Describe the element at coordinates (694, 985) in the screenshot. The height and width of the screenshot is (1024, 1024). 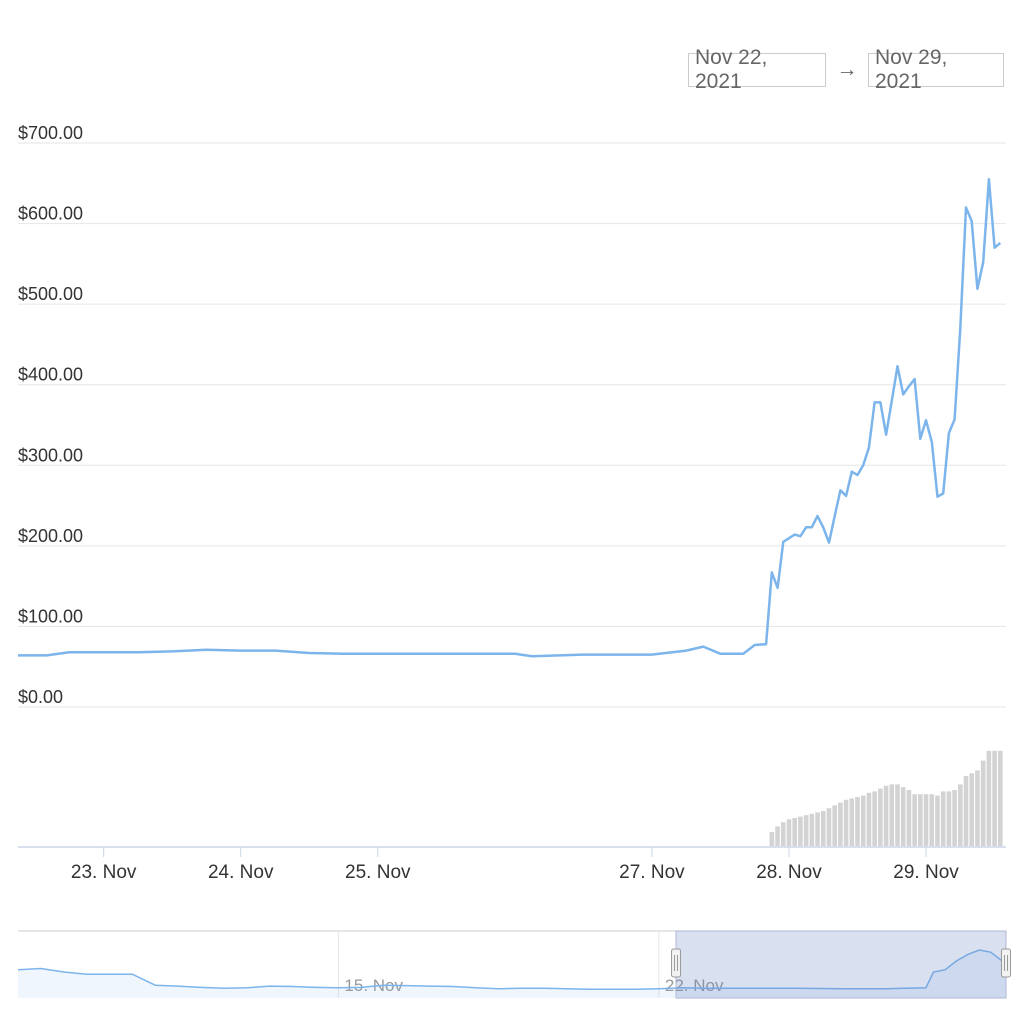
I see `navigator-tick-label: 22. Nov` at that location.